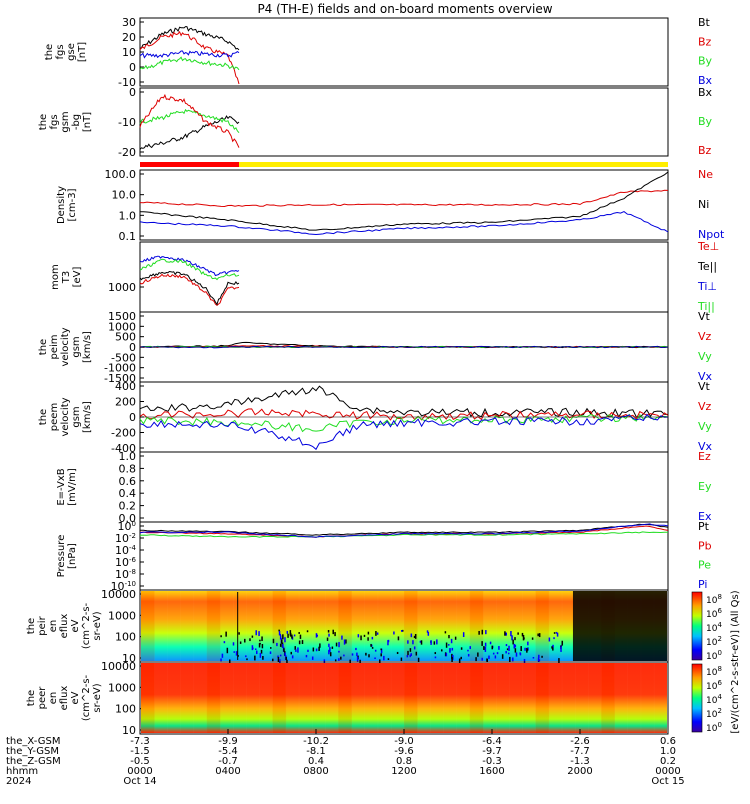  What do you see at coordinates (705, 336) in the screenshot?
I see `legend-item-Vz: Vz` at bounding box center [705, 336].